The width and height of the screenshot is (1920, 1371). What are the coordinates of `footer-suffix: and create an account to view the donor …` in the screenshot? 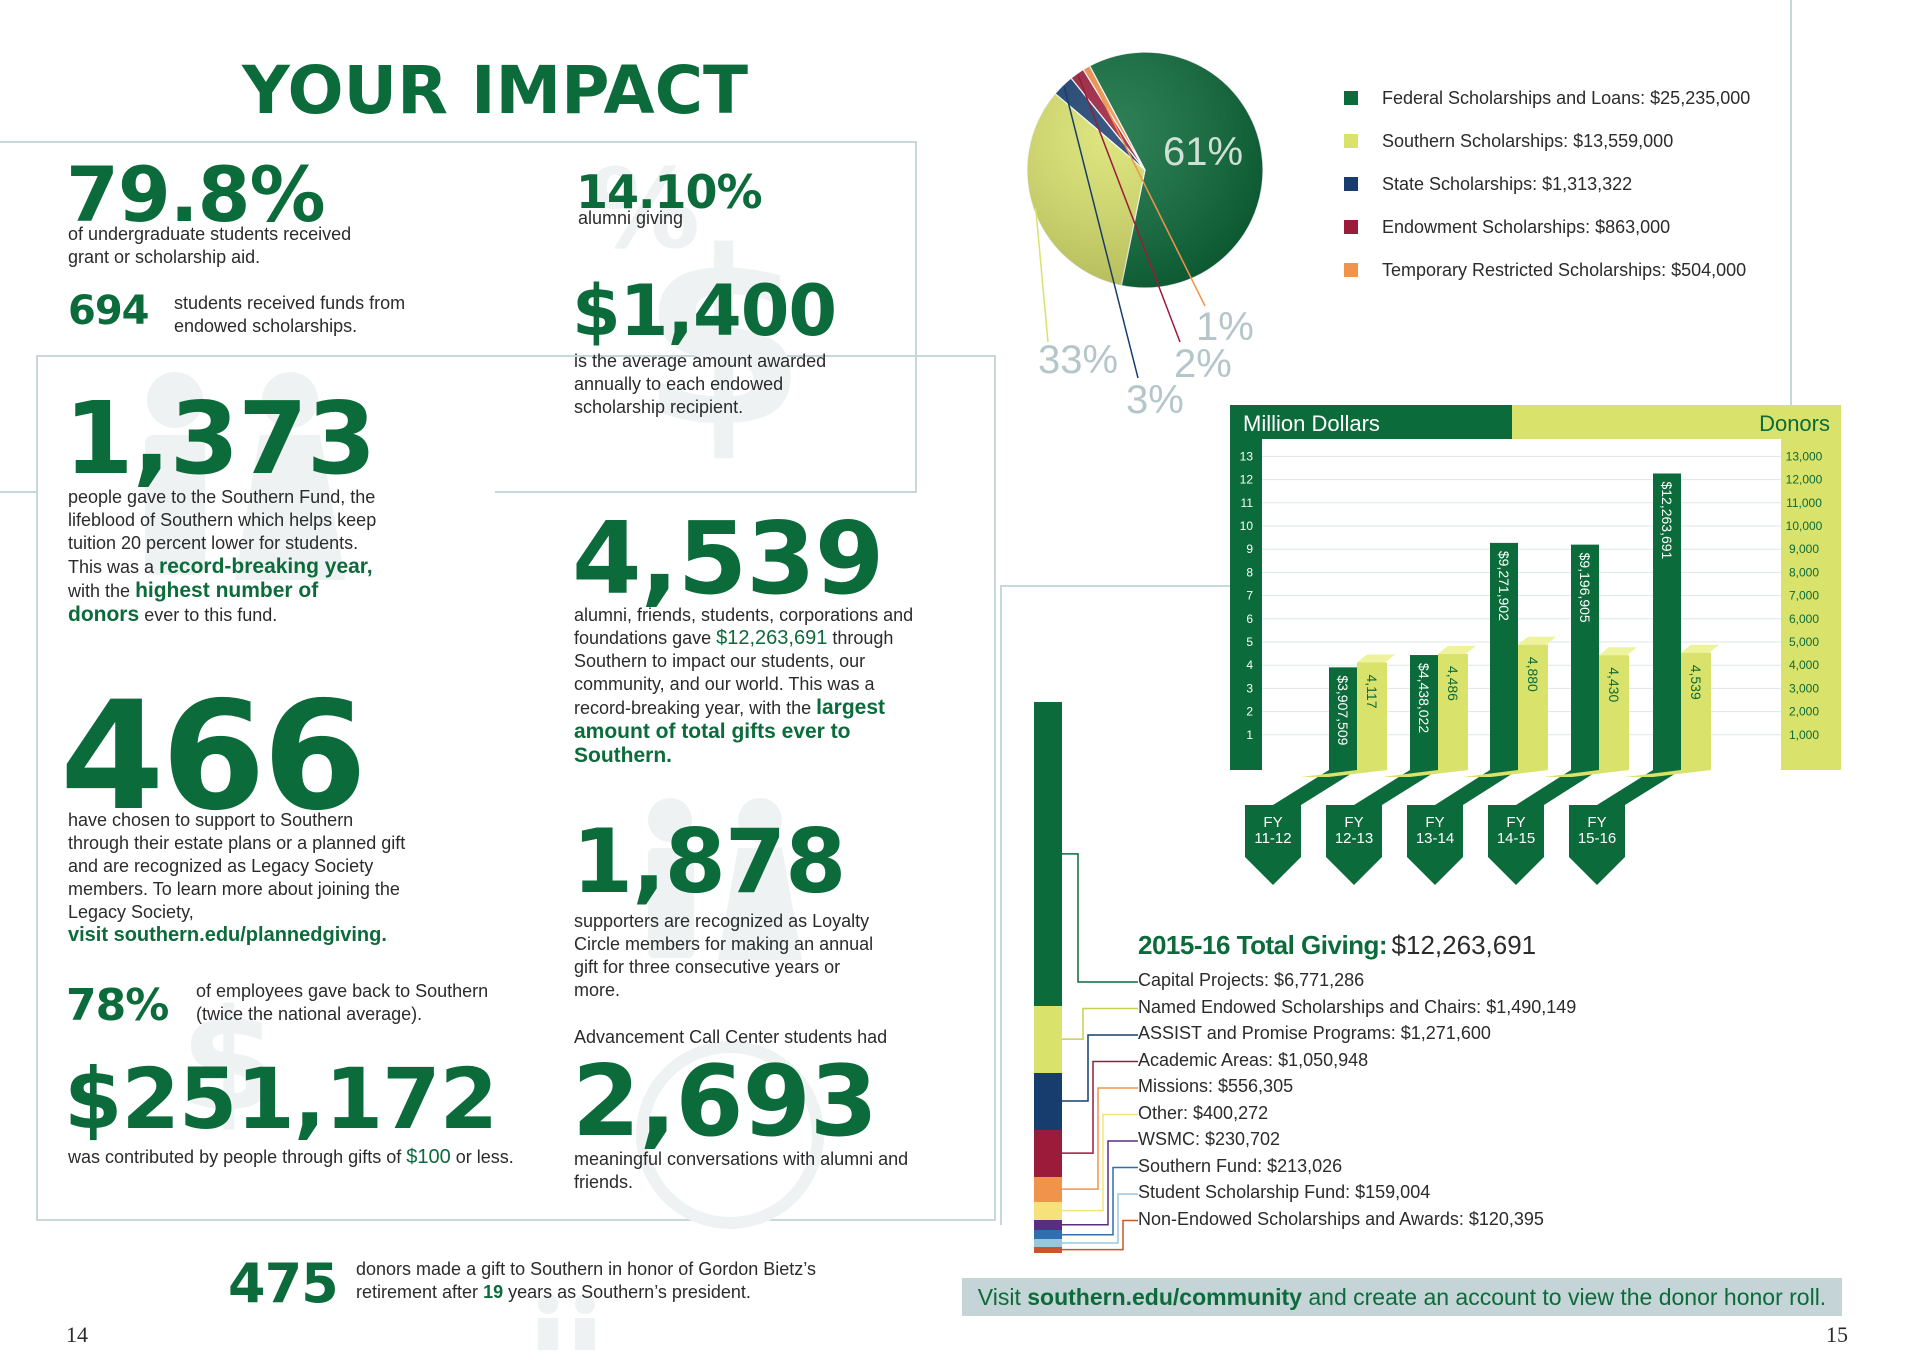 It's located at (1567, 1297).